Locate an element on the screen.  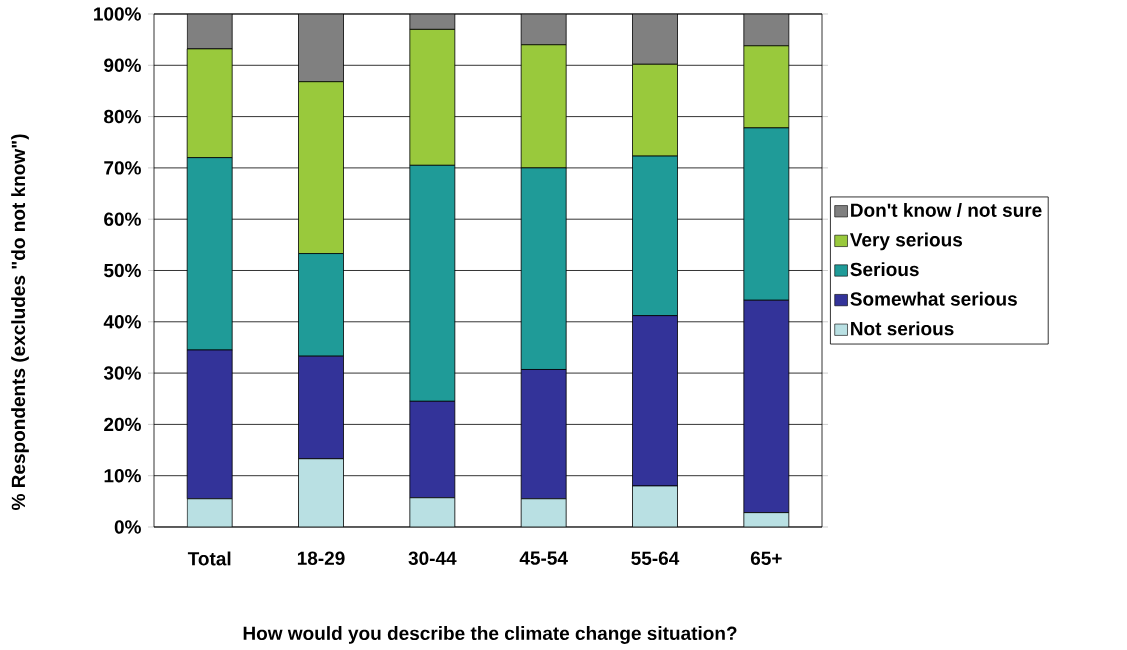
y-axis-title: % Respondents (excludes "do not know") is located at coordinates (20, 322).